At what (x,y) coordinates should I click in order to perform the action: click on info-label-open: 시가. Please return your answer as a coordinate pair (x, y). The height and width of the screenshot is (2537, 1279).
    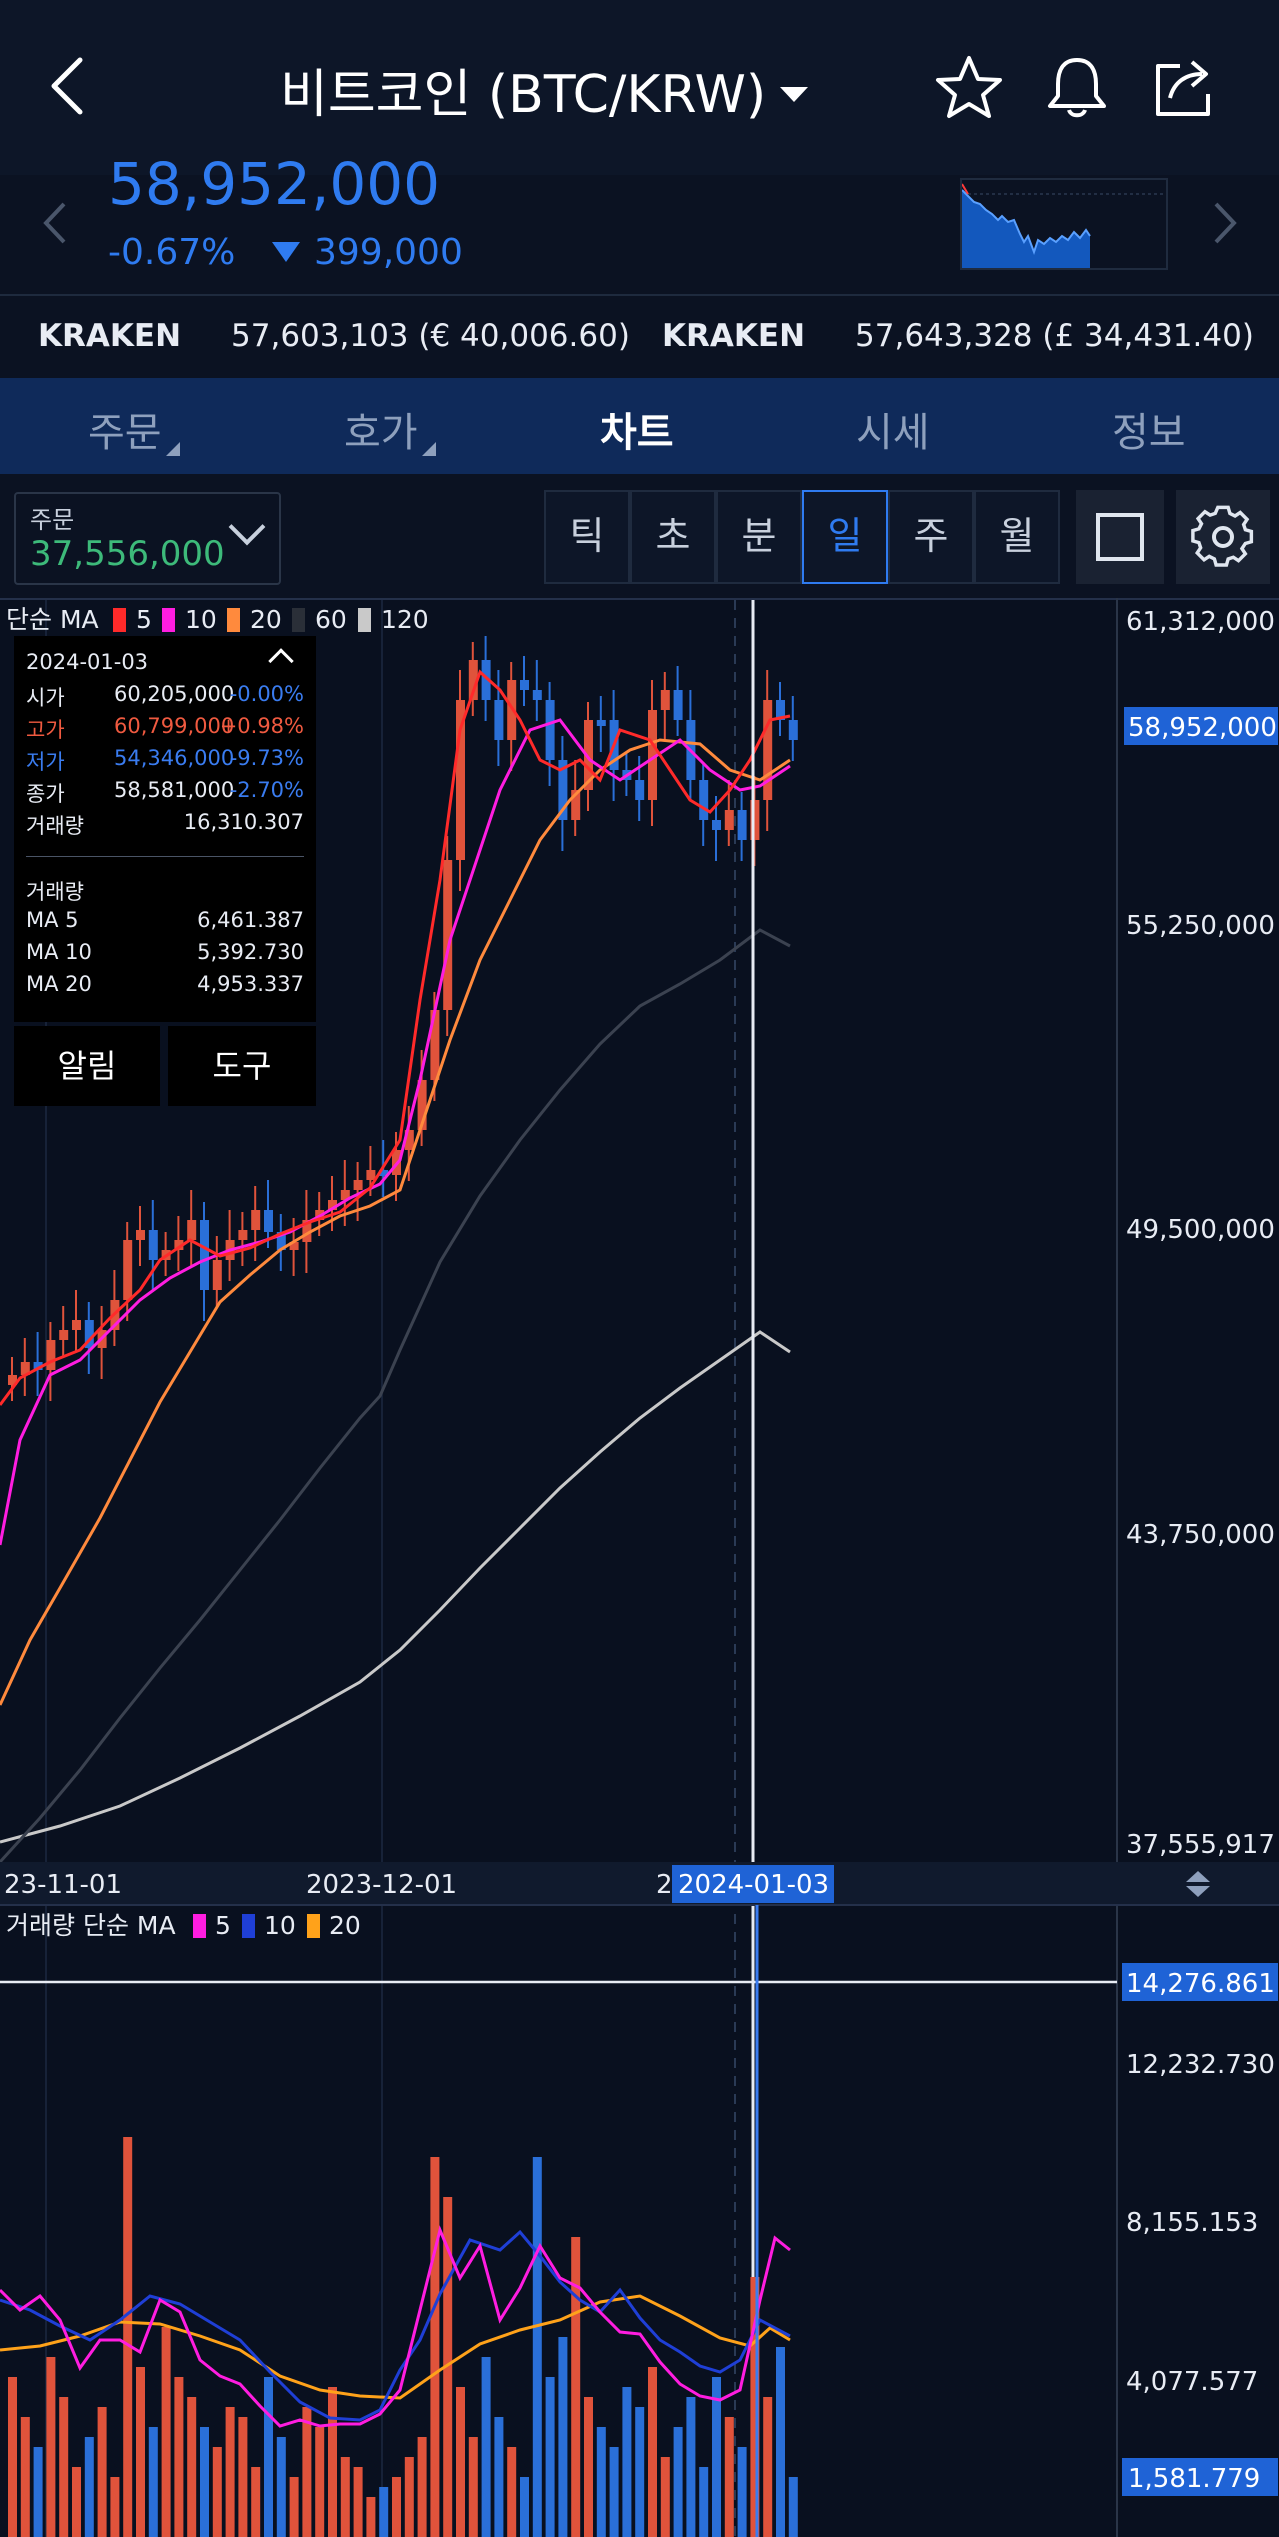
    Looking at the image, I should click on (45, 698).